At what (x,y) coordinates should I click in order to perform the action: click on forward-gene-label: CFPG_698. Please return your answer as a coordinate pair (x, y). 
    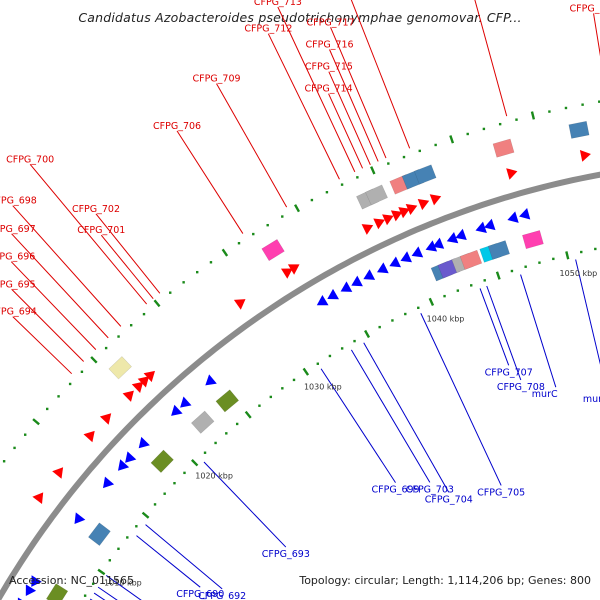
    Looking at the image, I should click on (18, 201).